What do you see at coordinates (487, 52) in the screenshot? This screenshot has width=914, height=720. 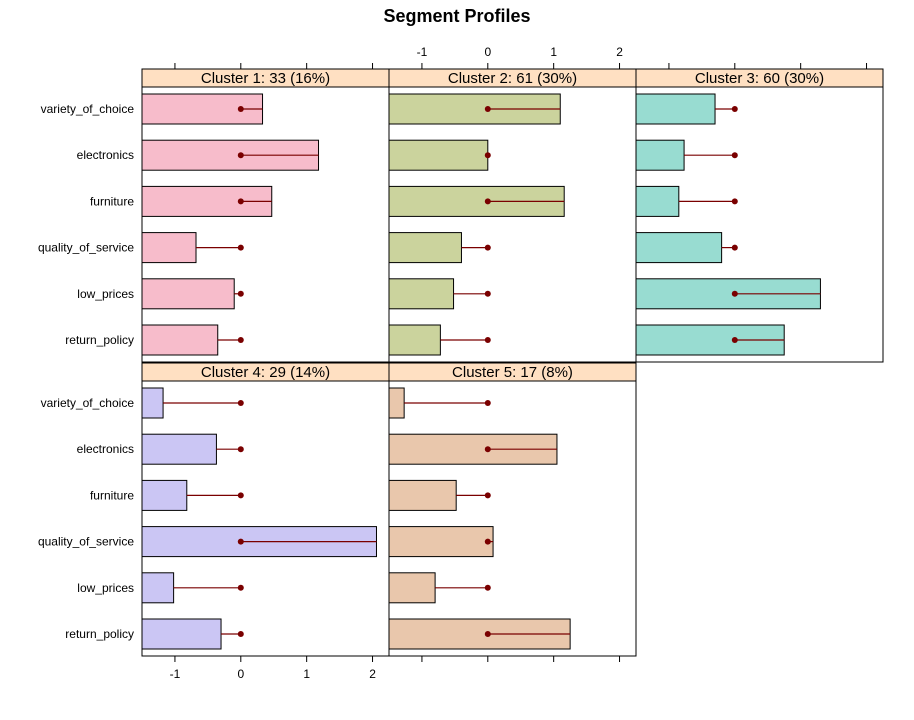 I see `top-axis-tick-label: 0` at bounding box center [487, 52].